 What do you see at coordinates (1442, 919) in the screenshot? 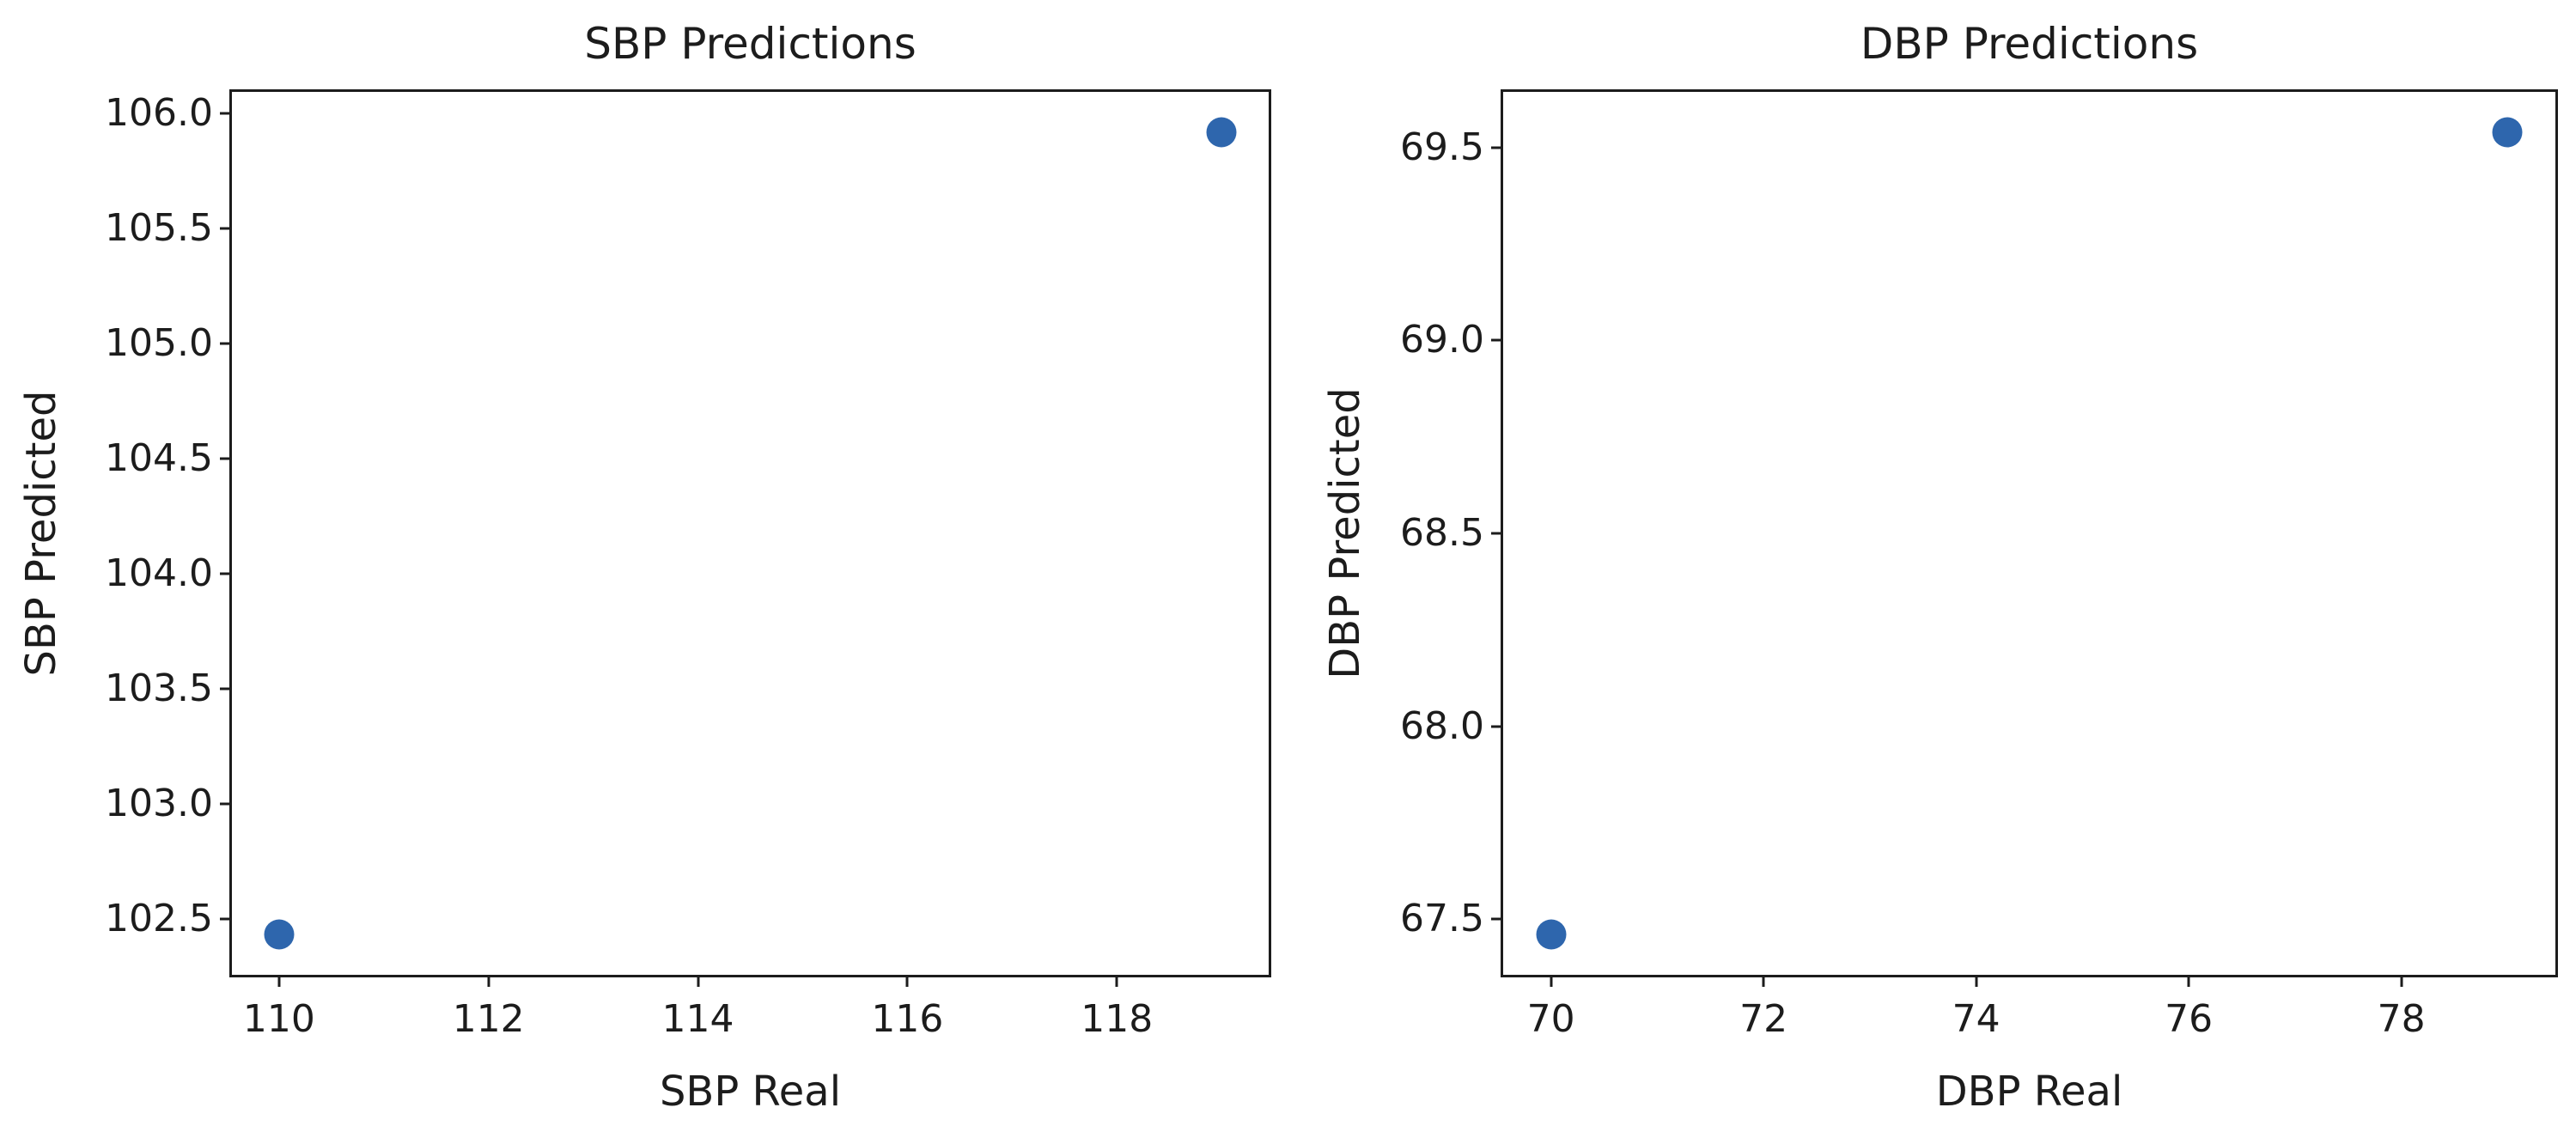
I see `y-tick-label: 67.5` at bounding box center [1442, 919].